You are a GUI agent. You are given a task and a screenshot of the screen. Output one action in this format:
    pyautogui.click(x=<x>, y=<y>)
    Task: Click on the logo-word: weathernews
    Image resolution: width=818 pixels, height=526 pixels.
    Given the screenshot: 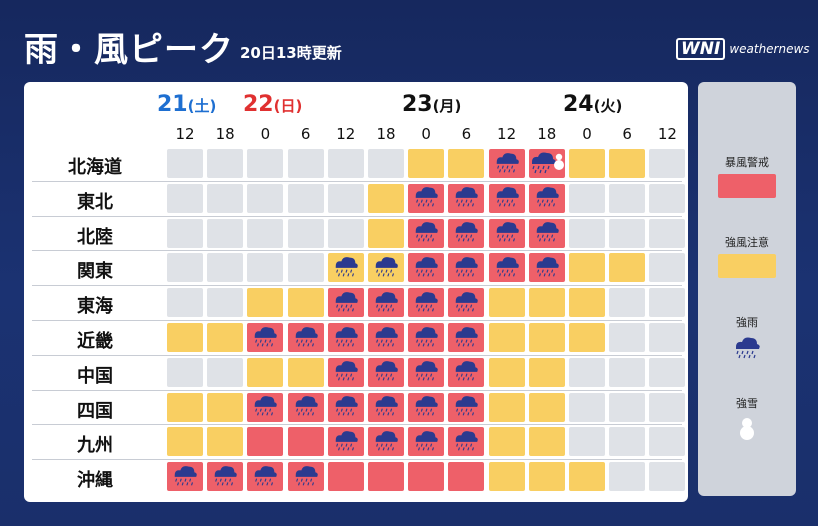 What is the action you would take?
    pyautogui.click(x=769, y=49)
    